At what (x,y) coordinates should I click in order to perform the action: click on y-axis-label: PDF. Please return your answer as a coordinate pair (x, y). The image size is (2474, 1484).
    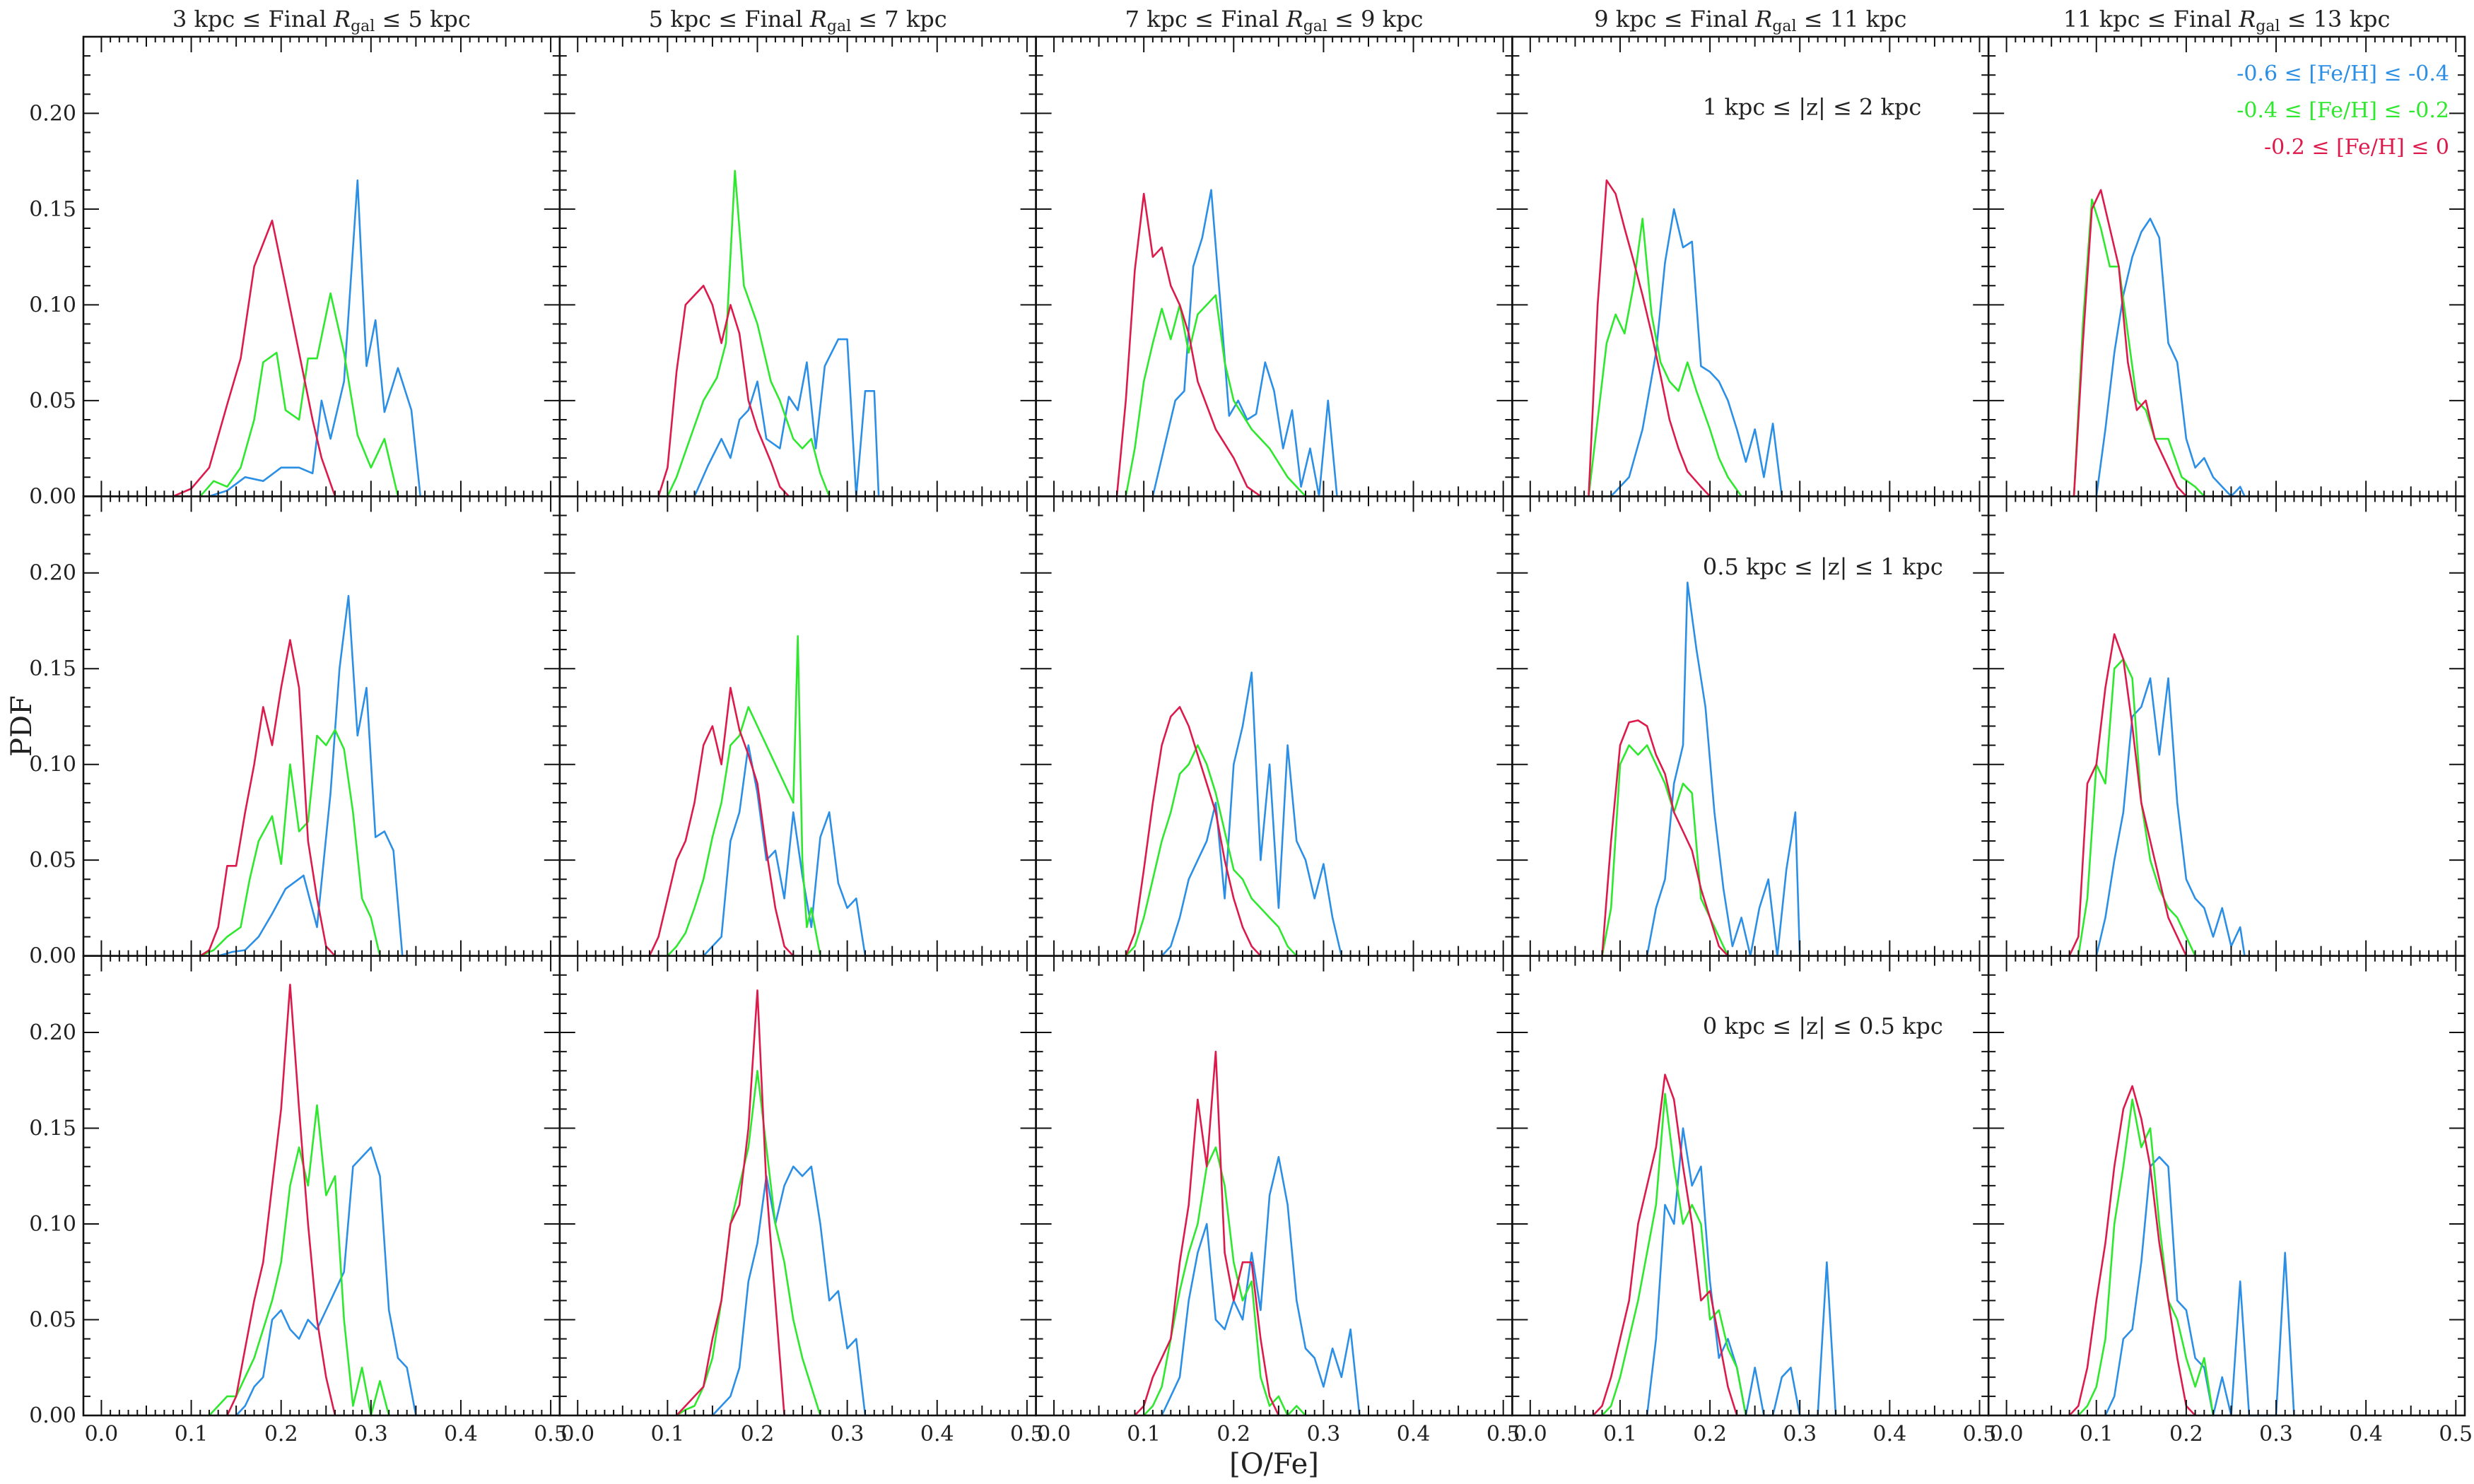
    Looking at the image, I should click on (22, 726).